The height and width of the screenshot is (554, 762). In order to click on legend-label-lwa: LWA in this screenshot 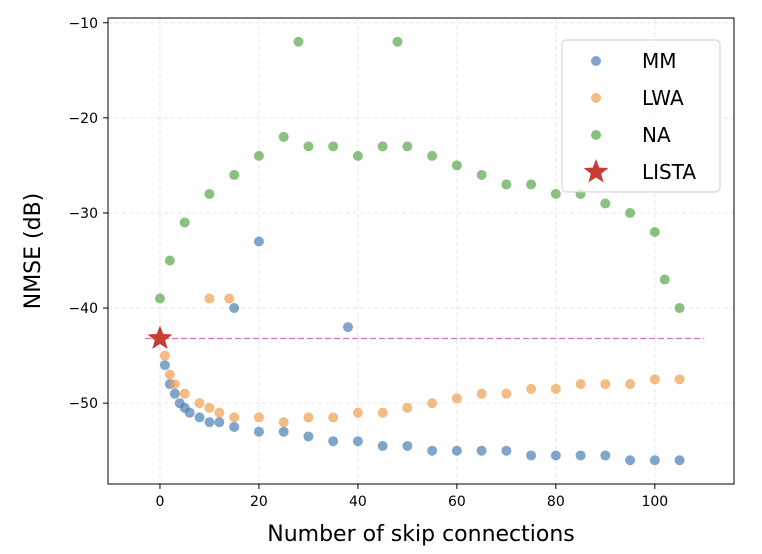, I will do `click(663, 98)`.